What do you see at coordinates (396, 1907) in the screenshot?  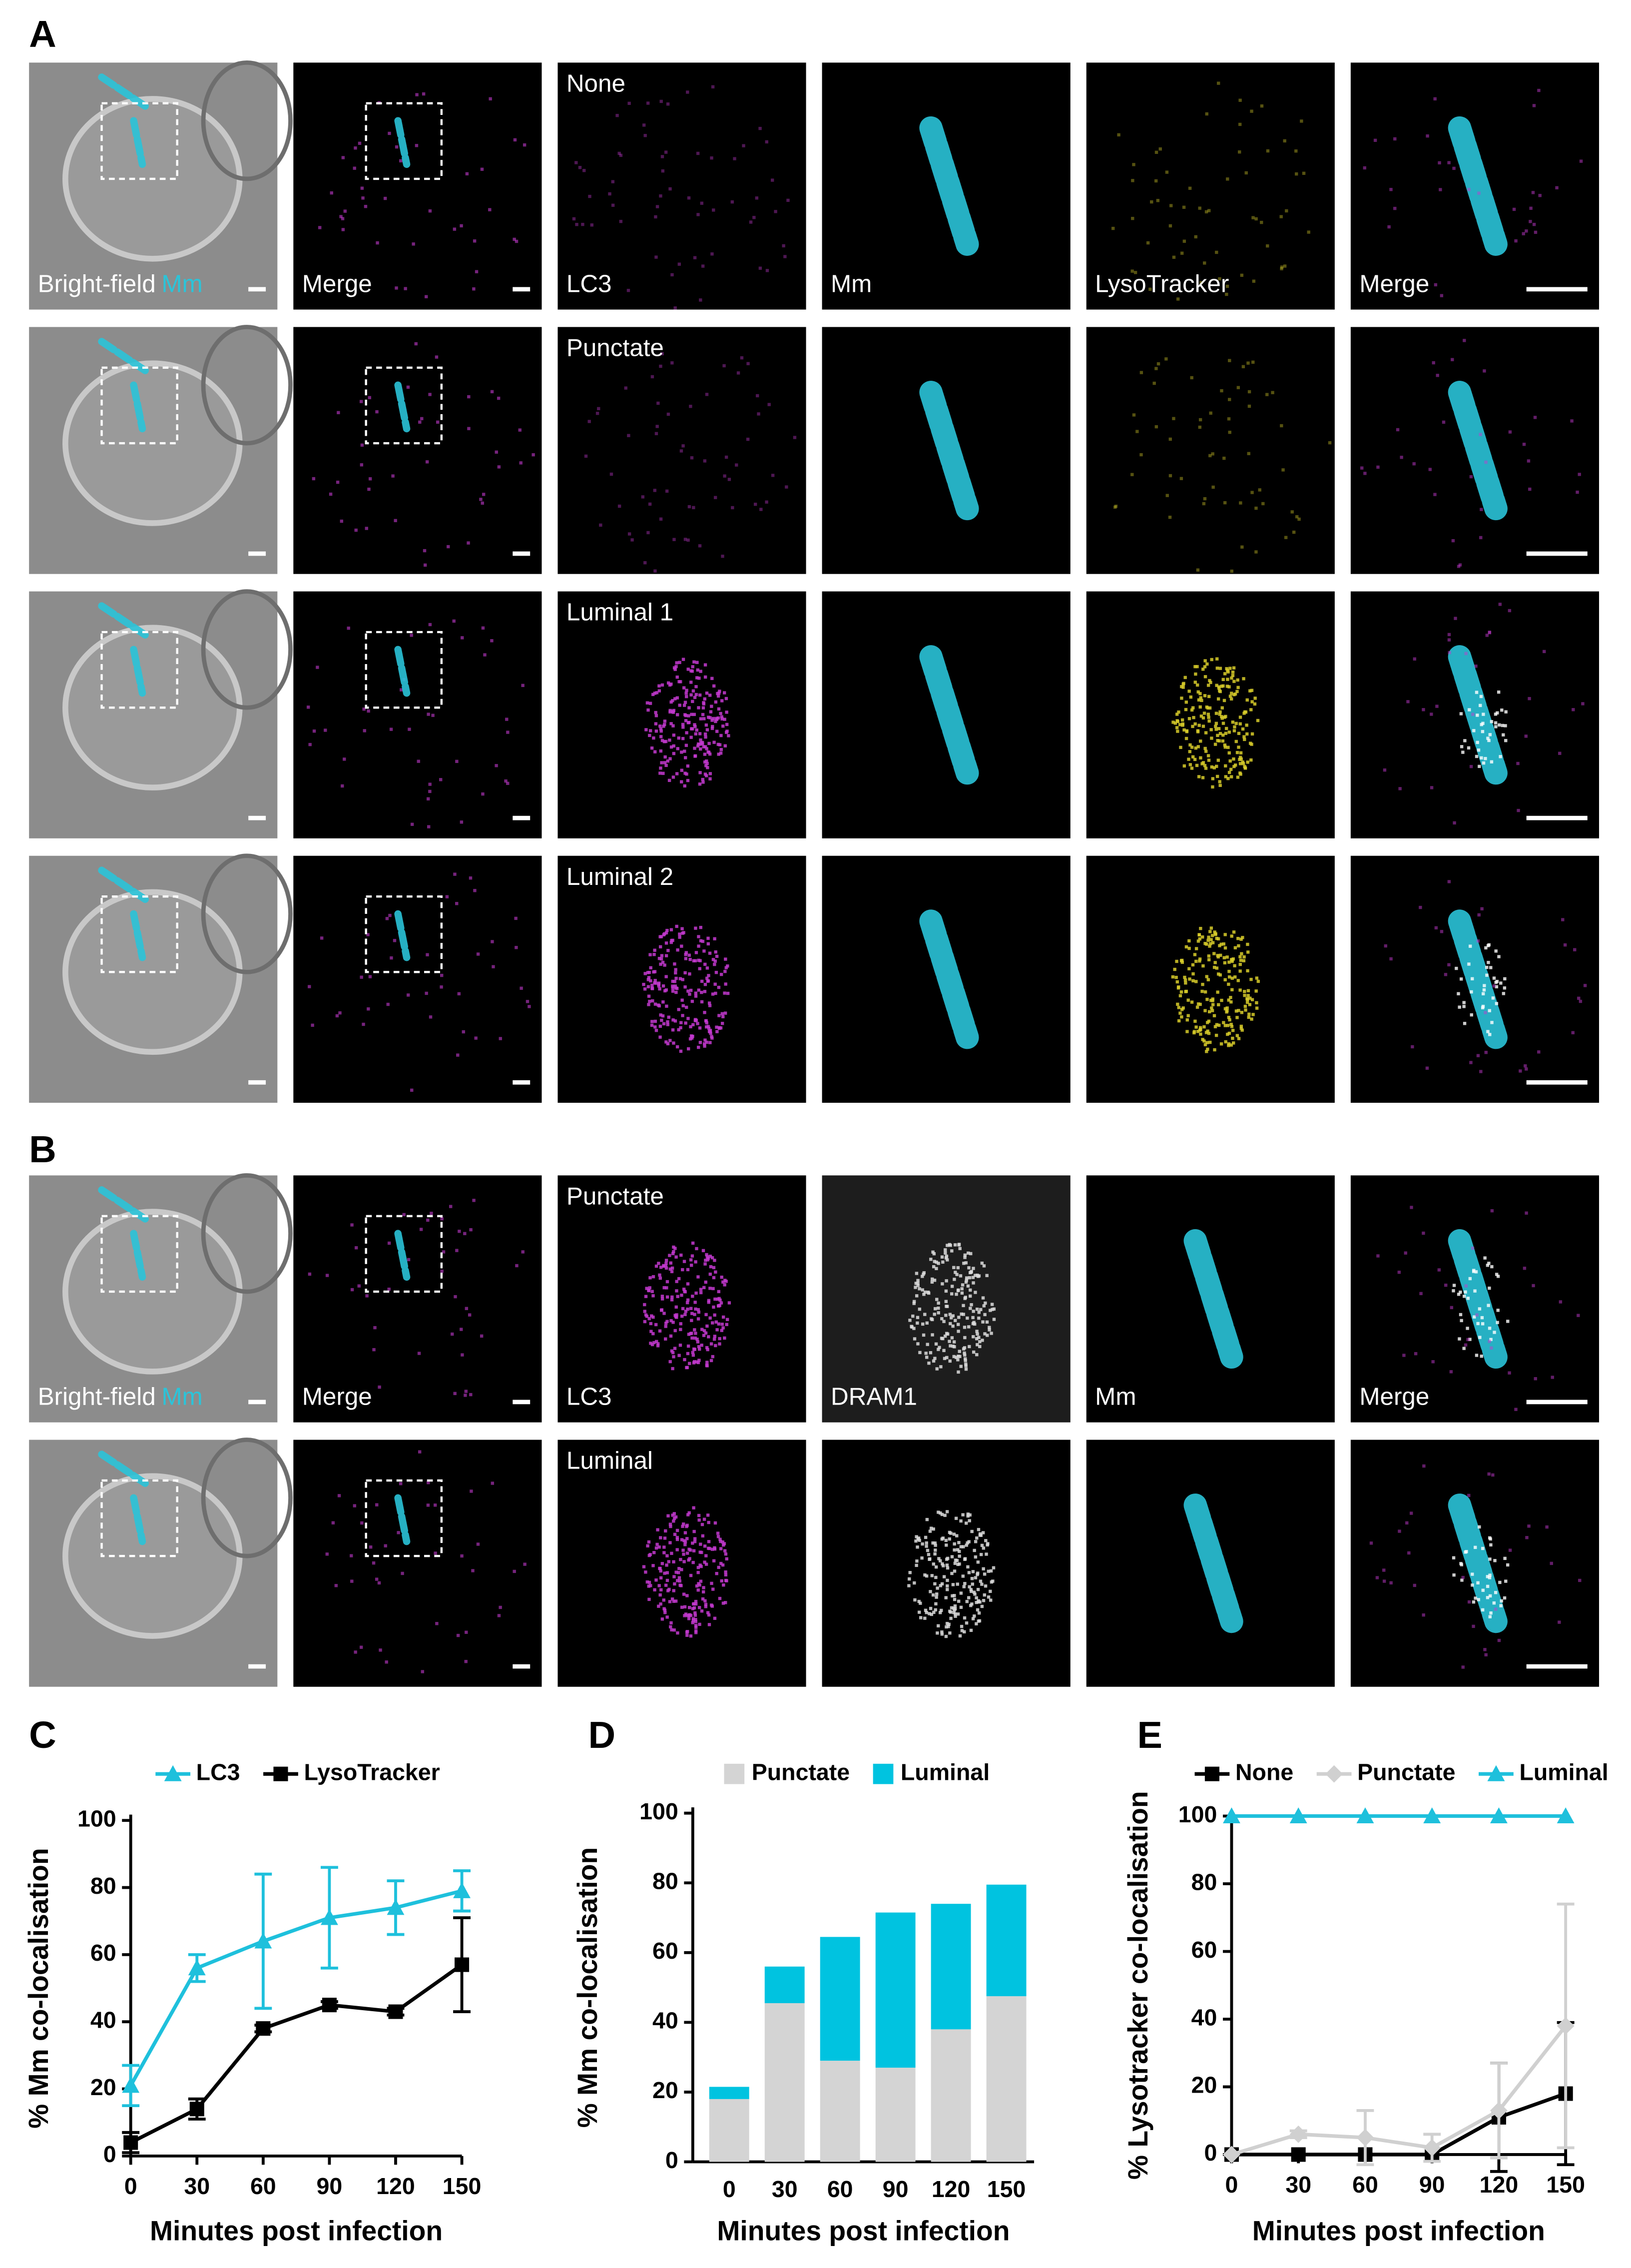 I see `marker` at bounding box center [396, 1907].